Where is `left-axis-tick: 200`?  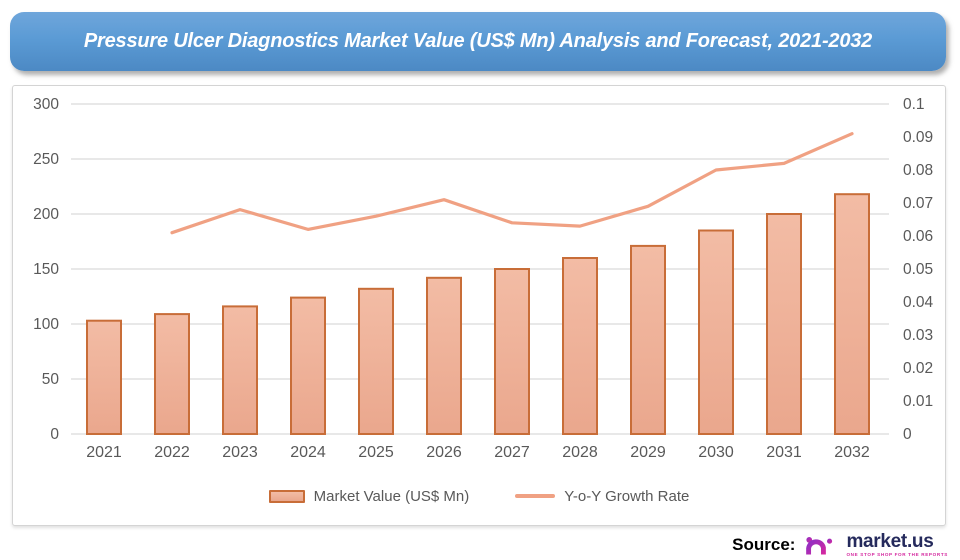
left-axis-tick: 200 is located at coordinates (46, 214).